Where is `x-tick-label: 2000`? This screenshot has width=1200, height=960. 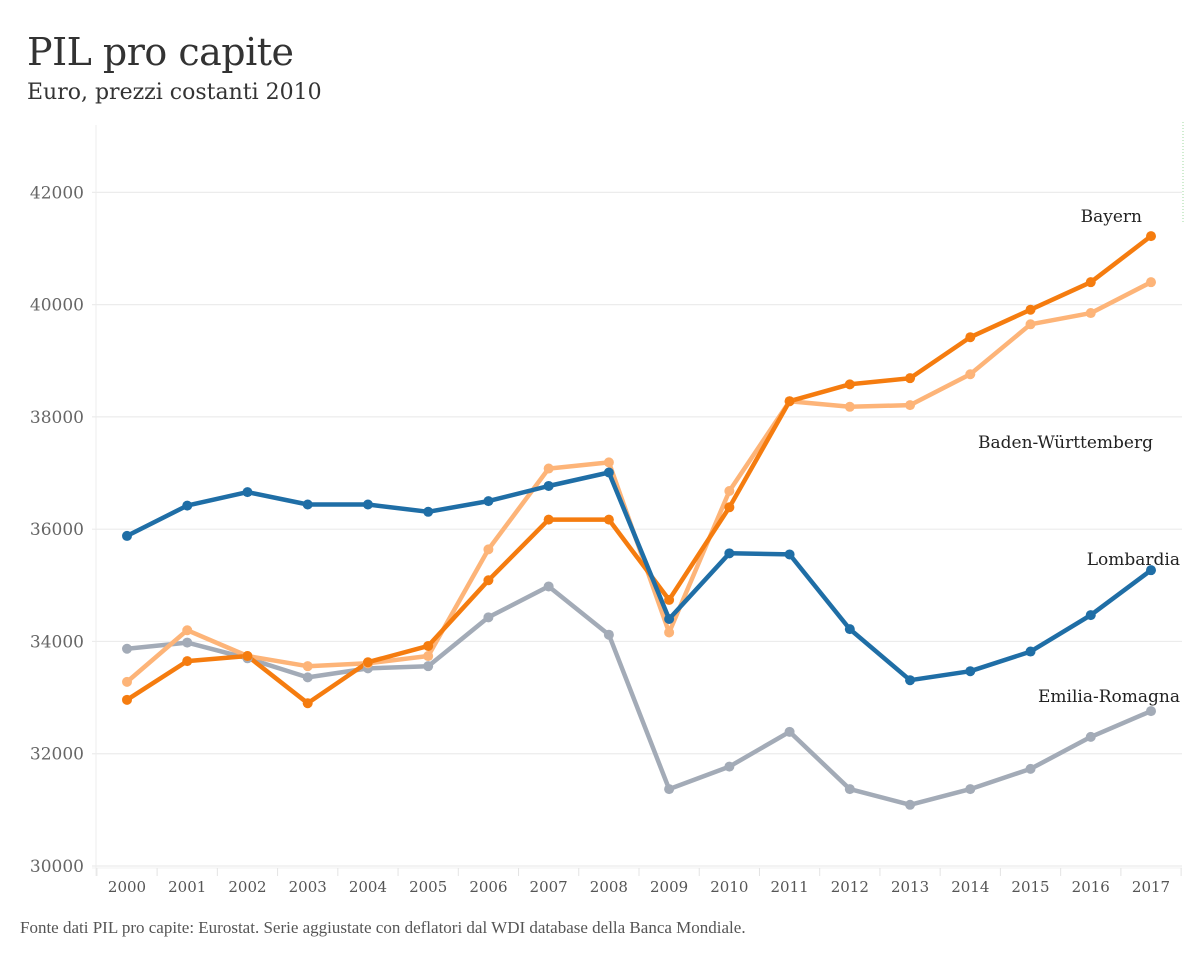
x-tick-label: 2000 is located at coordinates (127, 887).